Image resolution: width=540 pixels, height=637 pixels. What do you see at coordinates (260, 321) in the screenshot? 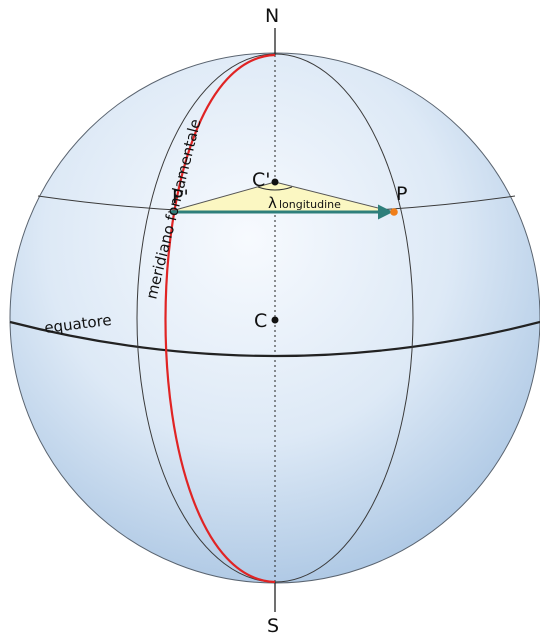
I see `center-label: C` at bounding box center [260, 321].